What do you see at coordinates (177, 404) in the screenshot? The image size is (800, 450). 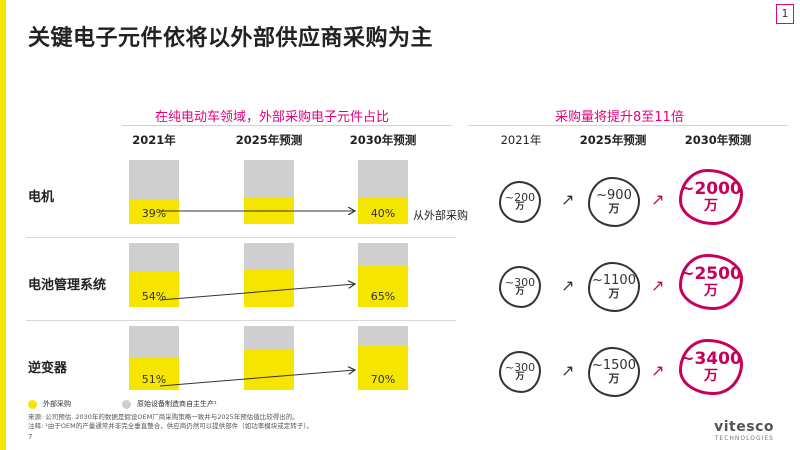 I see `legend-label: 原始设备制造商自主生产¹` at bounding box center [177, 404].